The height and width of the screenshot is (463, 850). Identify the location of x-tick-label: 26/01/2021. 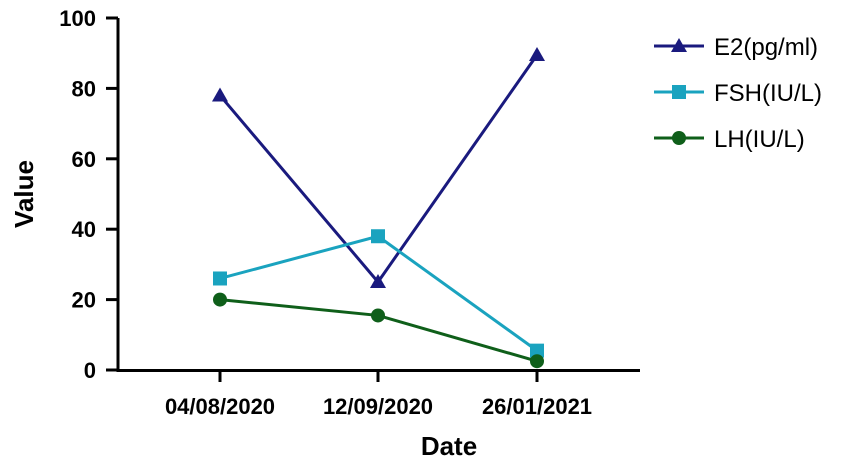
(537, 406).